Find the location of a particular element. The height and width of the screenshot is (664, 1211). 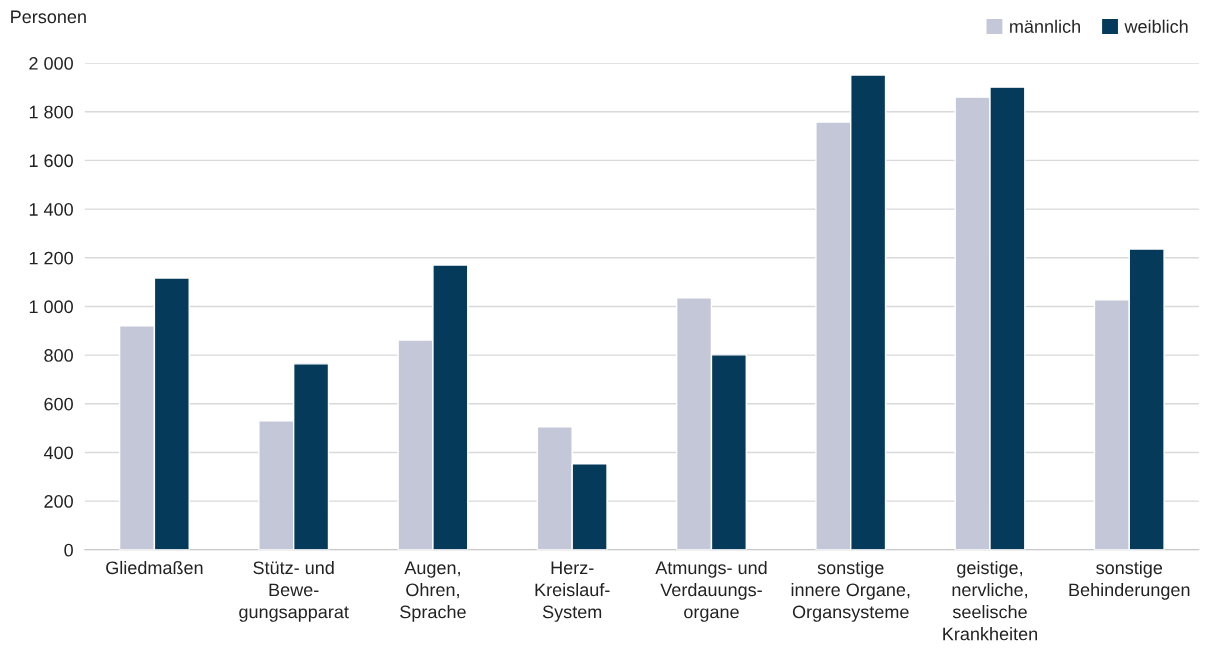

y-tick-label: 200 is located at coordinates (58, 501).